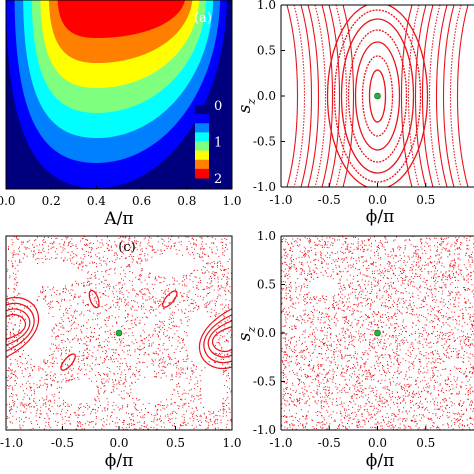  Describe the element at coordinates (126, 247) in the screenshot. I see `panel-label-c: (c)` at that location.